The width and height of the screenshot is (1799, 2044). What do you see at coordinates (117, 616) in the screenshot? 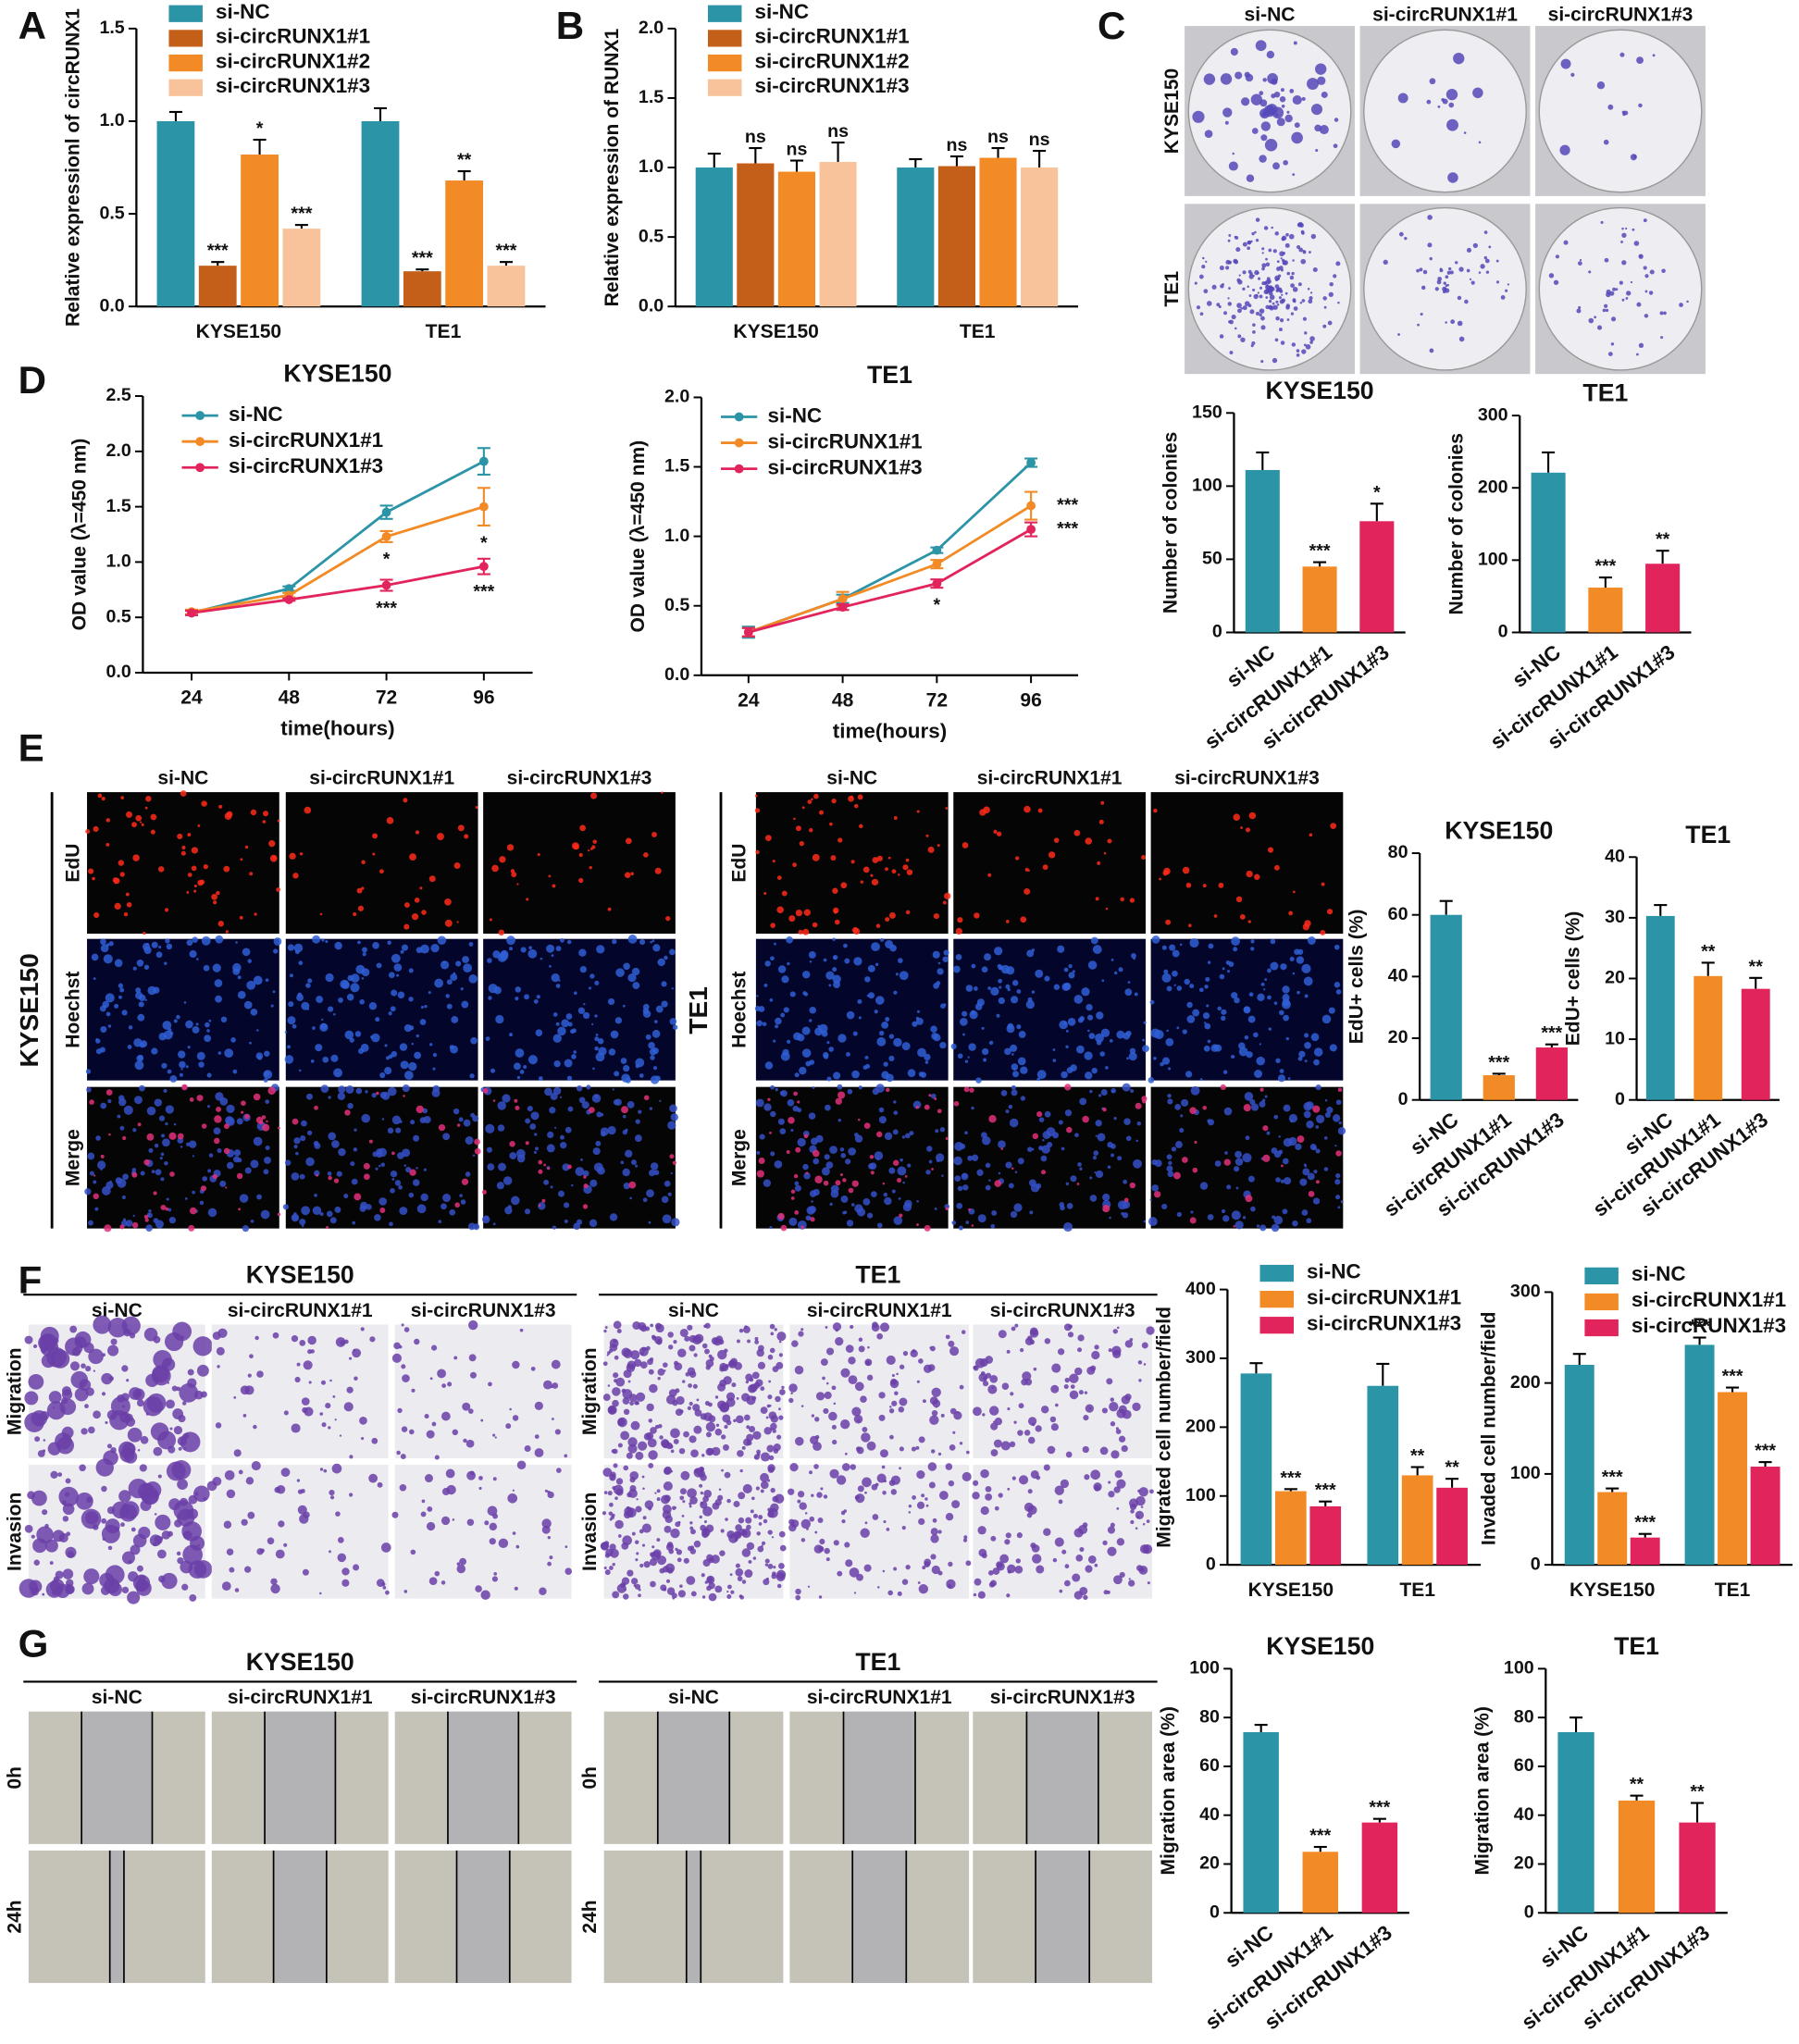
I see `y-tick-label: 0.5` at bounding box center [117, 616].